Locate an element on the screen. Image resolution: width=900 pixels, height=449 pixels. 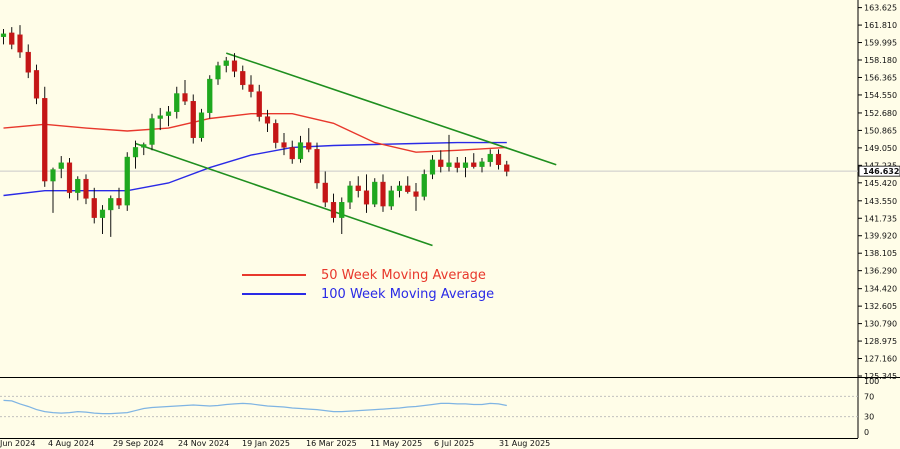
time-axis-label: 4 Aug 2024 is located at coordinates (71, 443).